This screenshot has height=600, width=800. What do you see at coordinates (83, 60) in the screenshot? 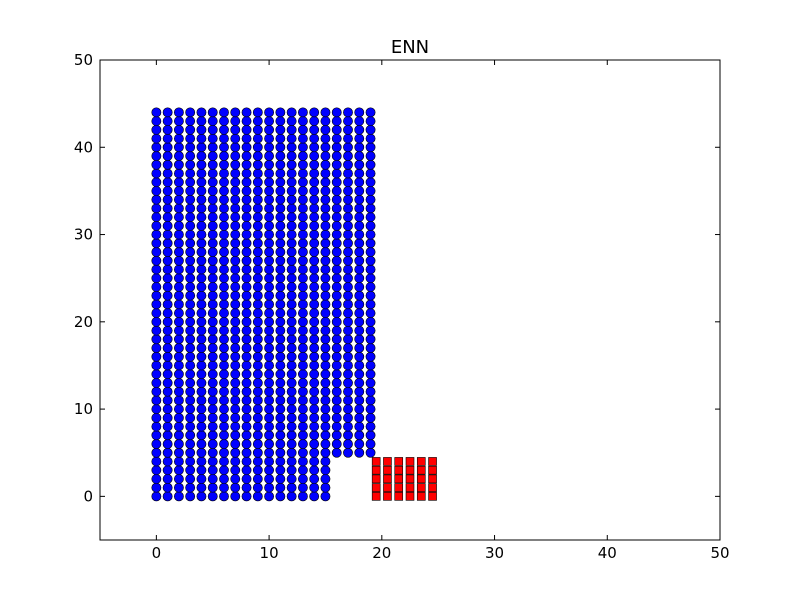
I see `y-tick-label: 50` at bounding box center [83, 60].